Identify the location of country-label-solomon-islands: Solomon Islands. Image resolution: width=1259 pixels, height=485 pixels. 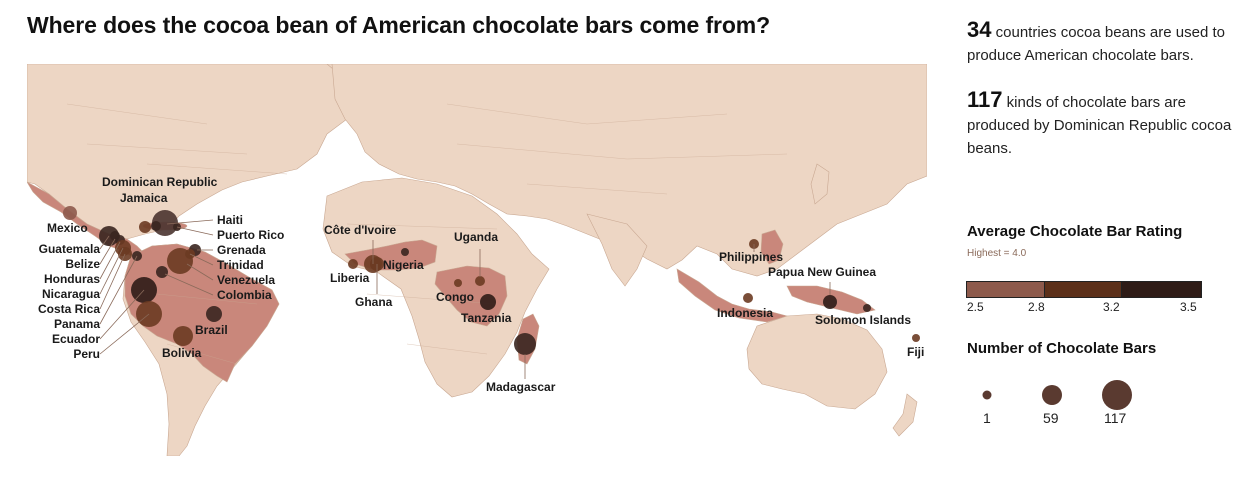
(863, 320).